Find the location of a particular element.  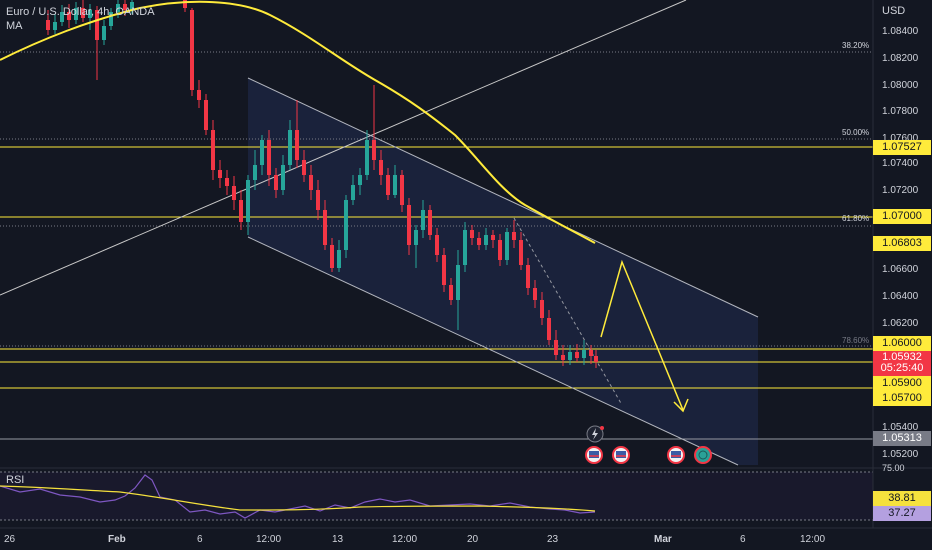

last-price-tag: 1.05932 05:25:40 is located at coordinates (902, 363).